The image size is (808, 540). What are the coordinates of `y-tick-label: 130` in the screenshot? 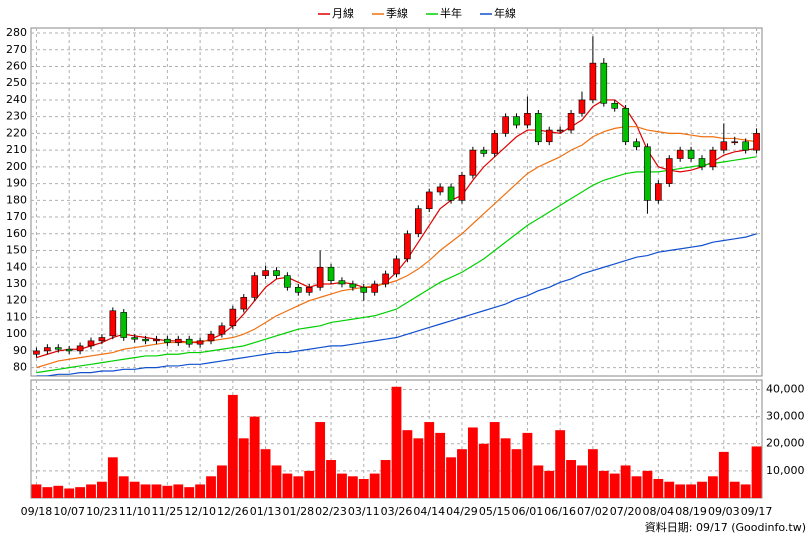 It's located at (16, 283).